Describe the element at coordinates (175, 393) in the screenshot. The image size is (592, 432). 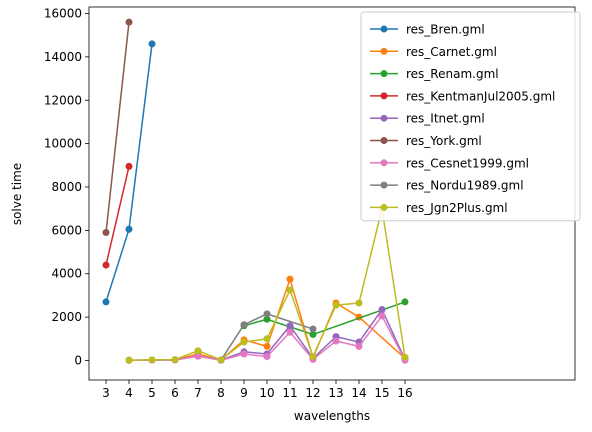
I see `x-tick-label-6: 6` at that location.